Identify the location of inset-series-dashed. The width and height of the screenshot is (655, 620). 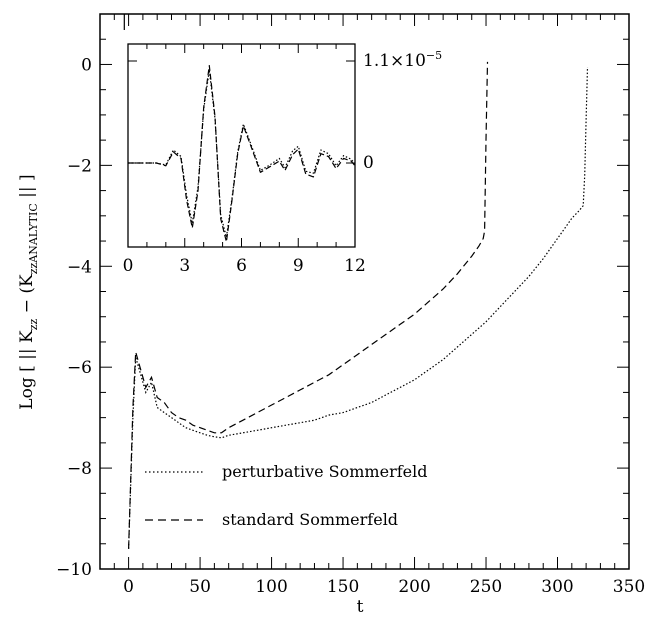
(242, 153).